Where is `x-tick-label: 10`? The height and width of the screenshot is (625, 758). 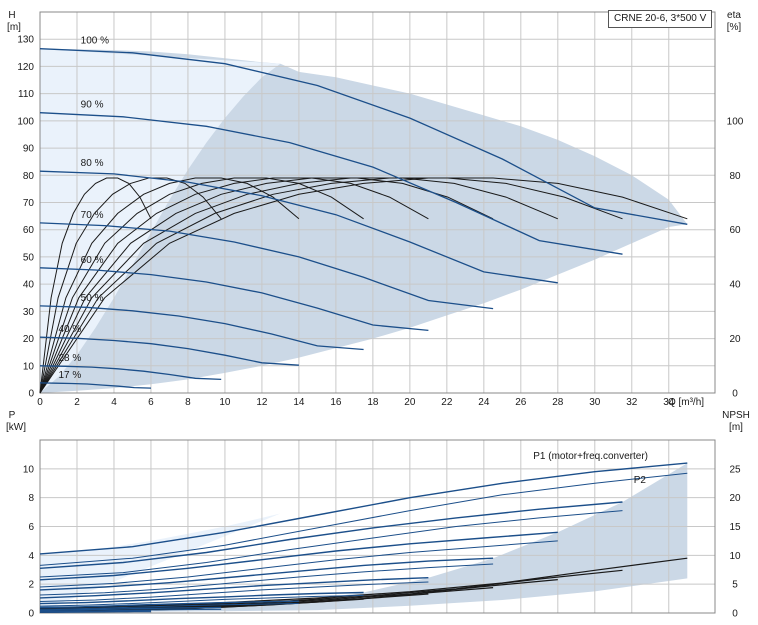
x-tick-label: 10 is located at coordinates (225, 402).